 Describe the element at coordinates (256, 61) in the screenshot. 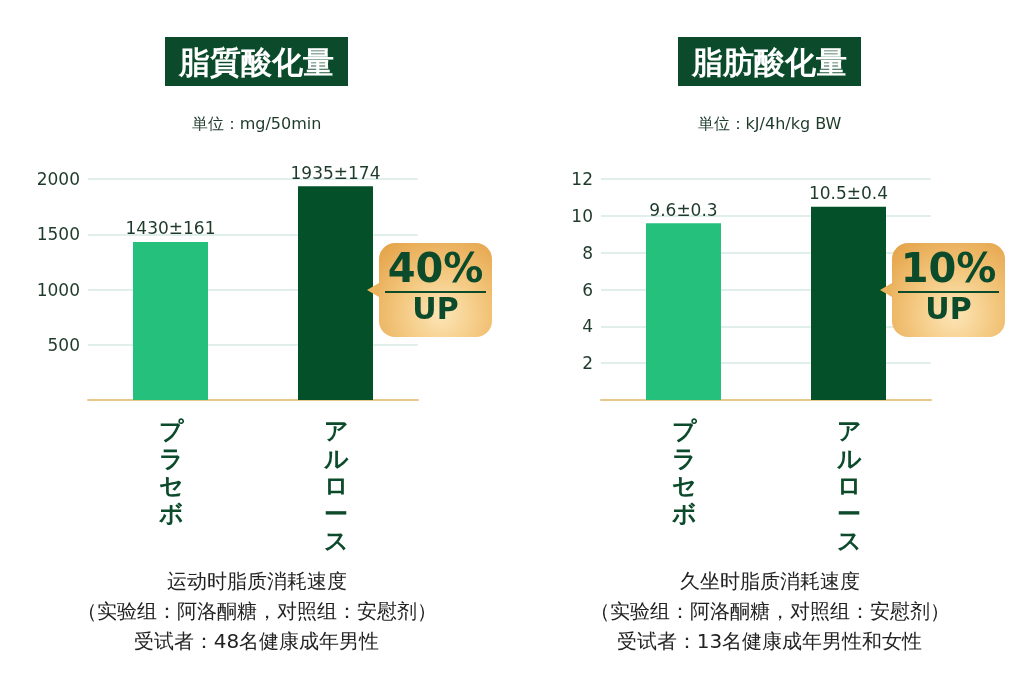

I see `chart-title: 脂質酸化量` at that location.